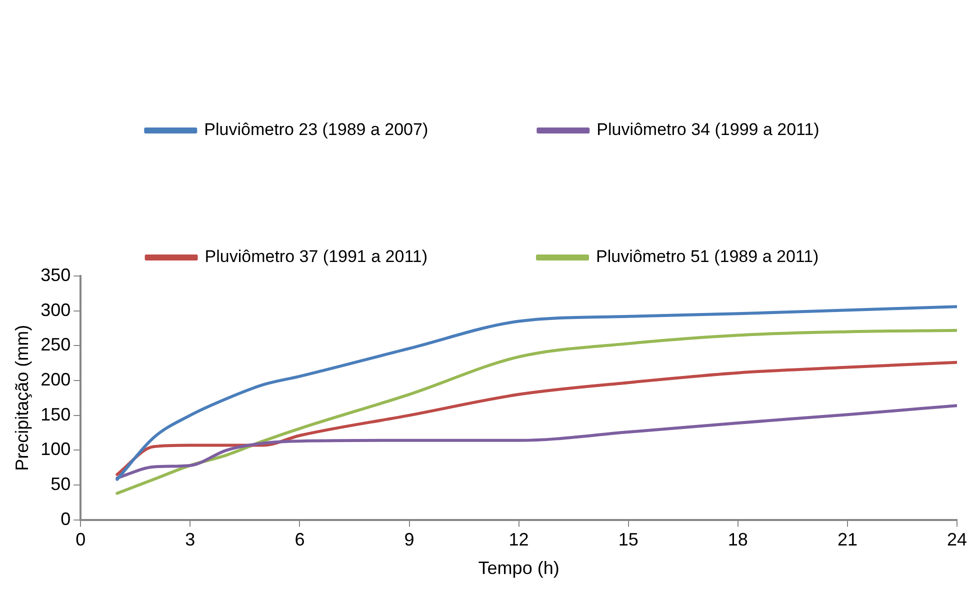 This screenshot has width=979, height=592. What do you see at coordinates (55, 344) in the screenshot?
I see `y-tick-label: 250` at bounding box center [55, 344].